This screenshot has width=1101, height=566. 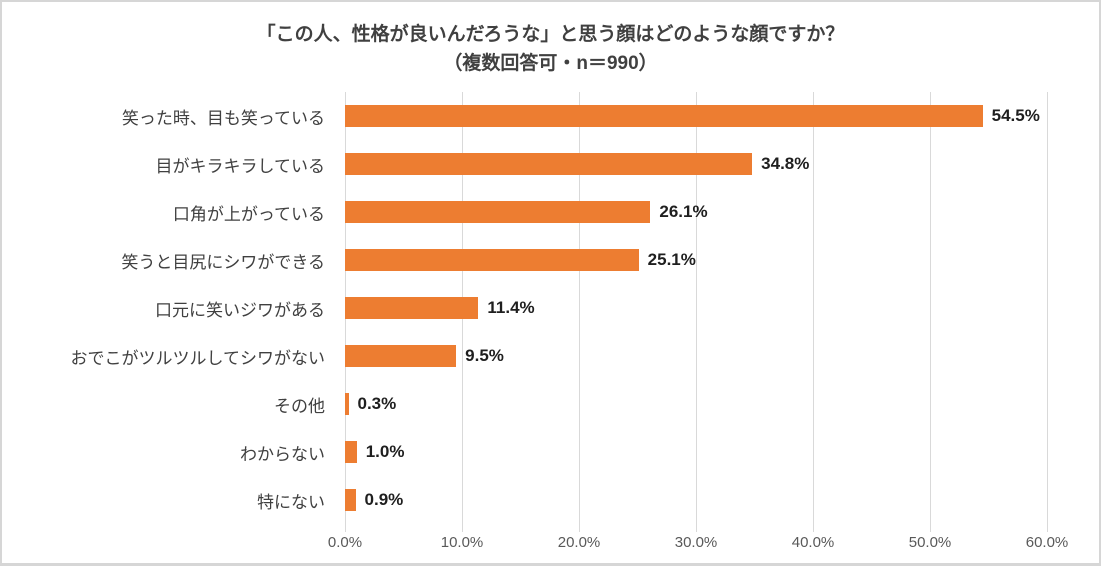 What do you see at coordinates (377, 403) in the screenshot?
I see `value-label: 0.3%` at bounding box center [377, 403].